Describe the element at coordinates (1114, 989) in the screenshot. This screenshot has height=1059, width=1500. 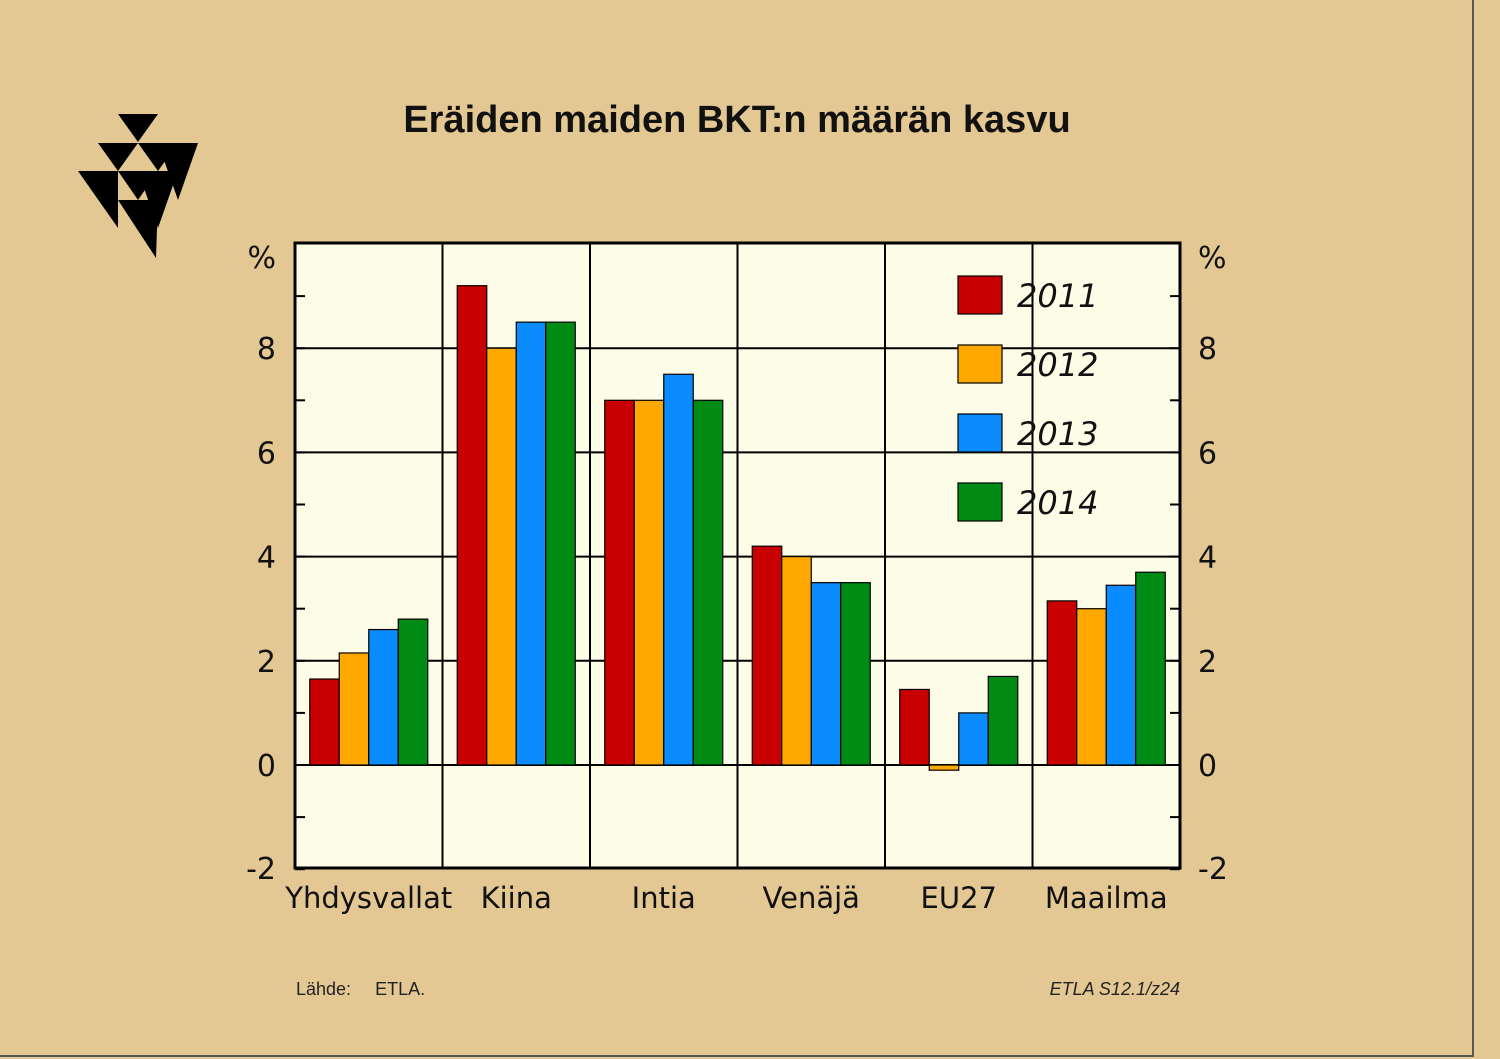
I see `chart-code: ETLA S12.1/z24` at that location.